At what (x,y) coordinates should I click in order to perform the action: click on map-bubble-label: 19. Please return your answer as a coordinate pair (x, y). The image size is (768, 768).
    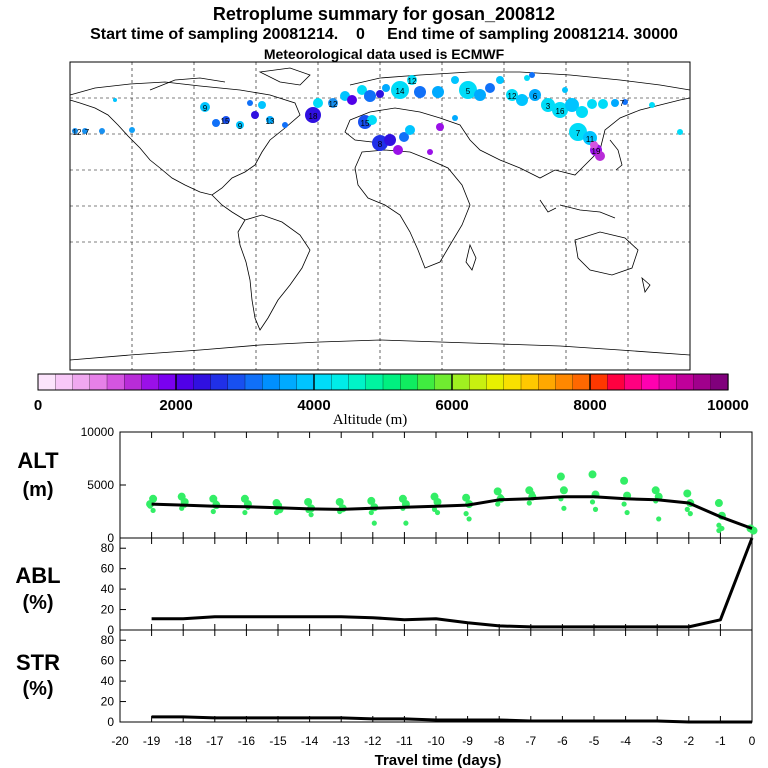
    Looking at the image, I should click on (596, 151).